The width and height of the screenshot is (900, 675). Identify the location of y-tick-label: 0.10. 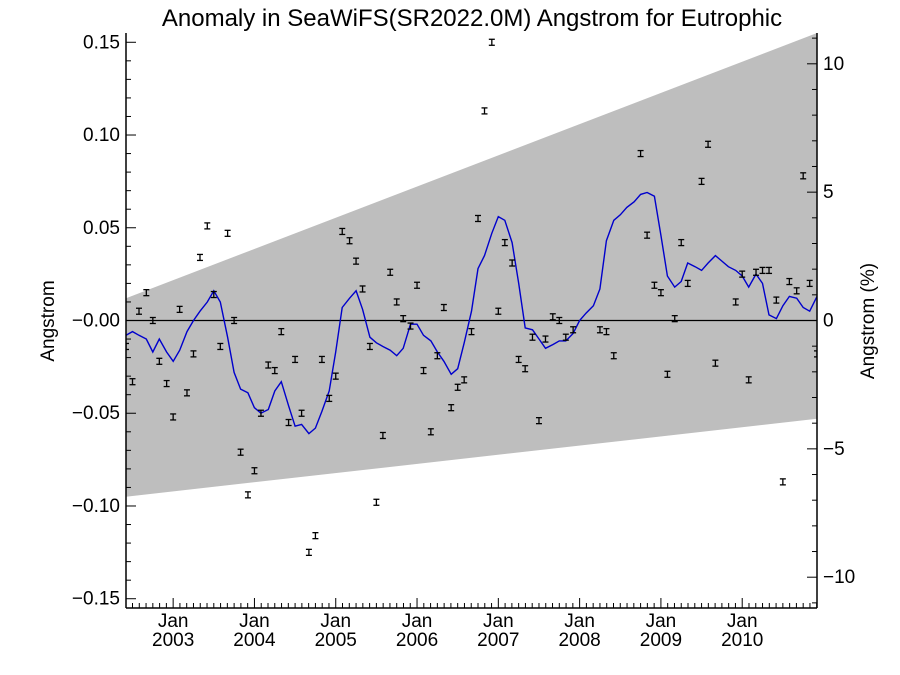
(101, 135).